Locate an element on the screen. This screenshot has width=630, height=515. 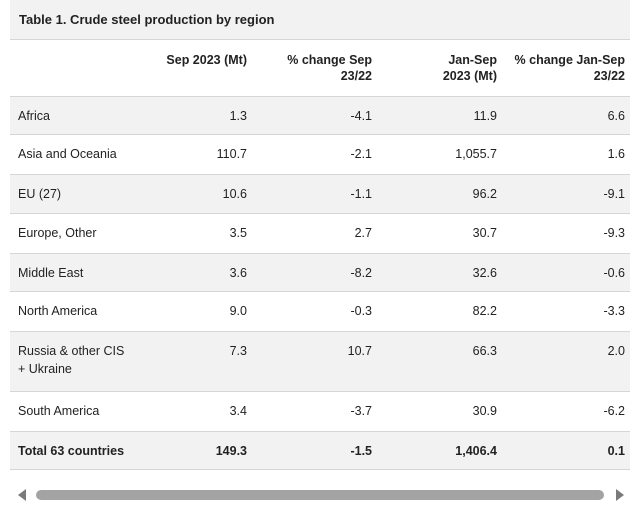
sep-change-cell: -2.1 is located at coordinates (361, 153).